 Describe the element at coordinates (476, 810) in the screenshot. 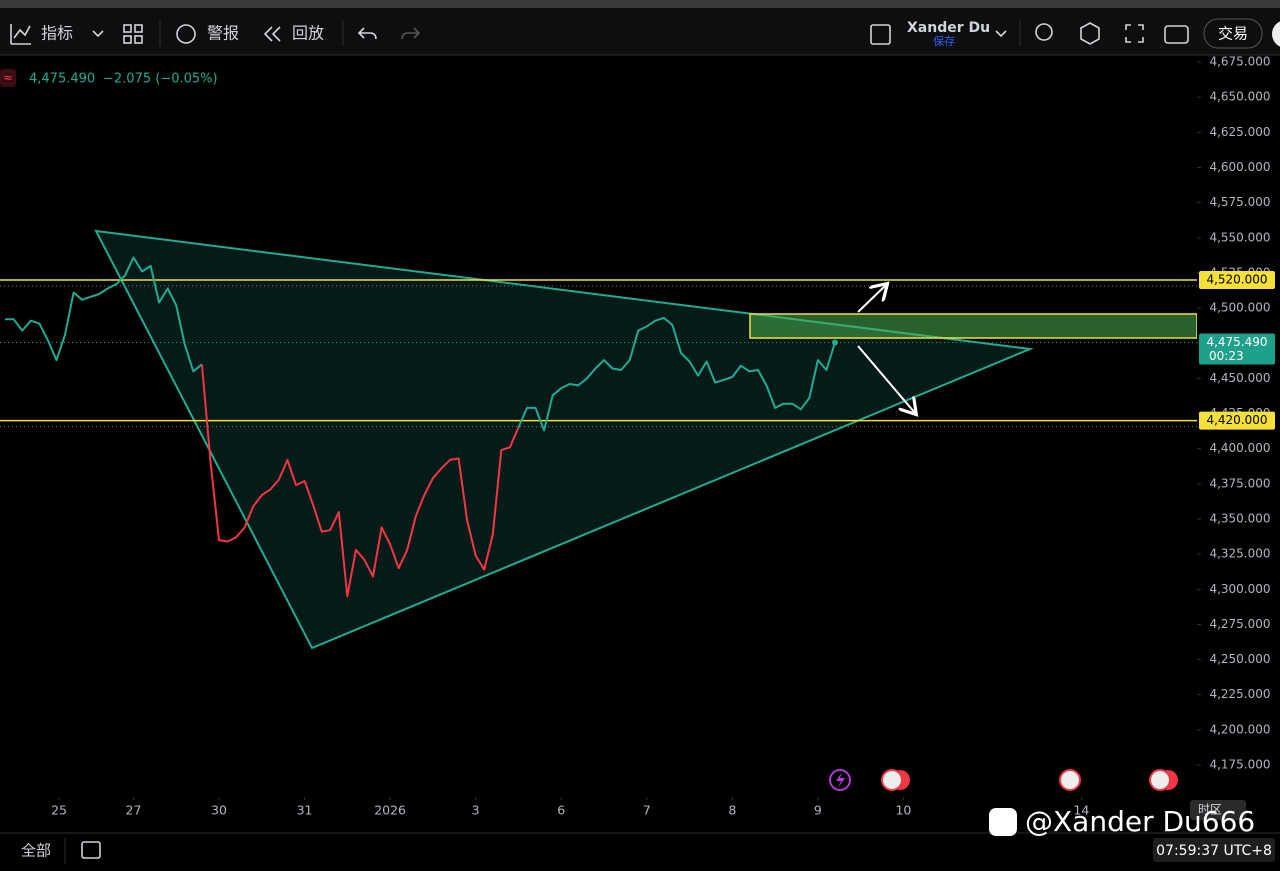

I see `x-tick-label: 3` at that location.